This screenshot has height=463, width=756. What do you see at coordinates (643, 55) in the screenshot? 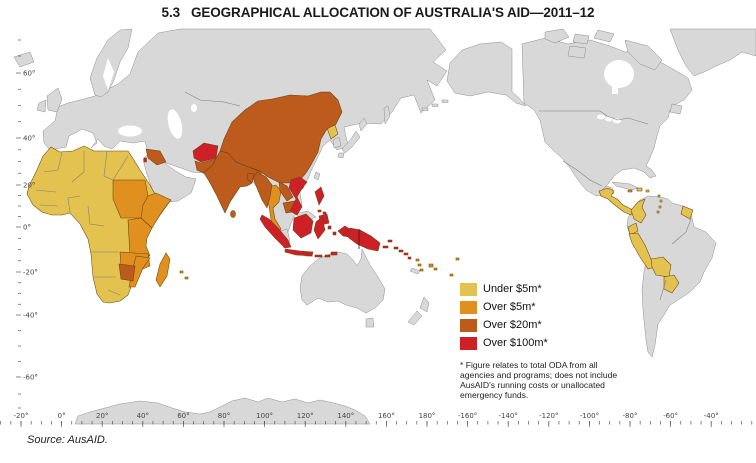
I see `region-baffin` at bounding box center [643, 55].